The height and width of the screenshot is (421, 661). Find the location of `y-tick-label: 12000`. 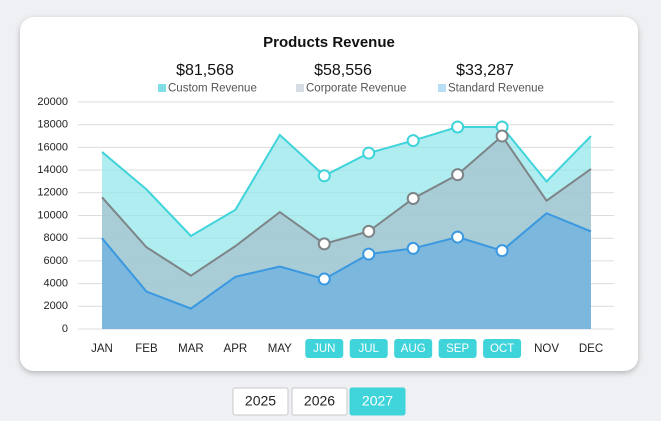

y-tick-label: 12000 is located at coordinates (52, 193).